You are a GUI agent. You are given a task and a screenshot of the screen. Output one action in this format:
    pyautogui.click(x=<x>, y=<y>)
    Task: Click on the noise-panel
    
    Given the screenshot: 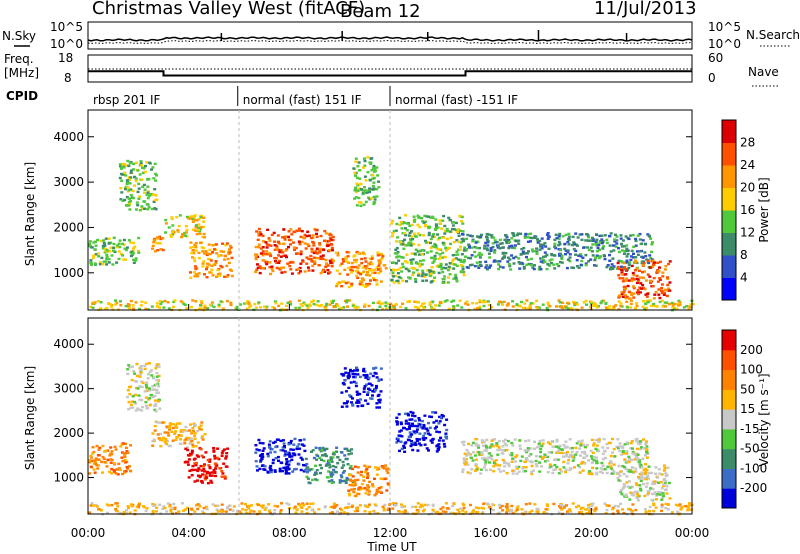 What is the action you would take?
    pyautogui.click(x=390, y=35)
    